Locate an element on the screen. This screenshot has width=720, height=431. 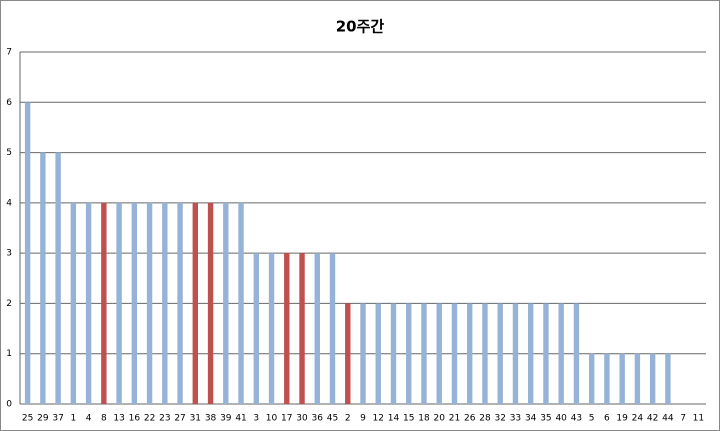
x-tick-label: 38 is located at coordinates (211, 419).